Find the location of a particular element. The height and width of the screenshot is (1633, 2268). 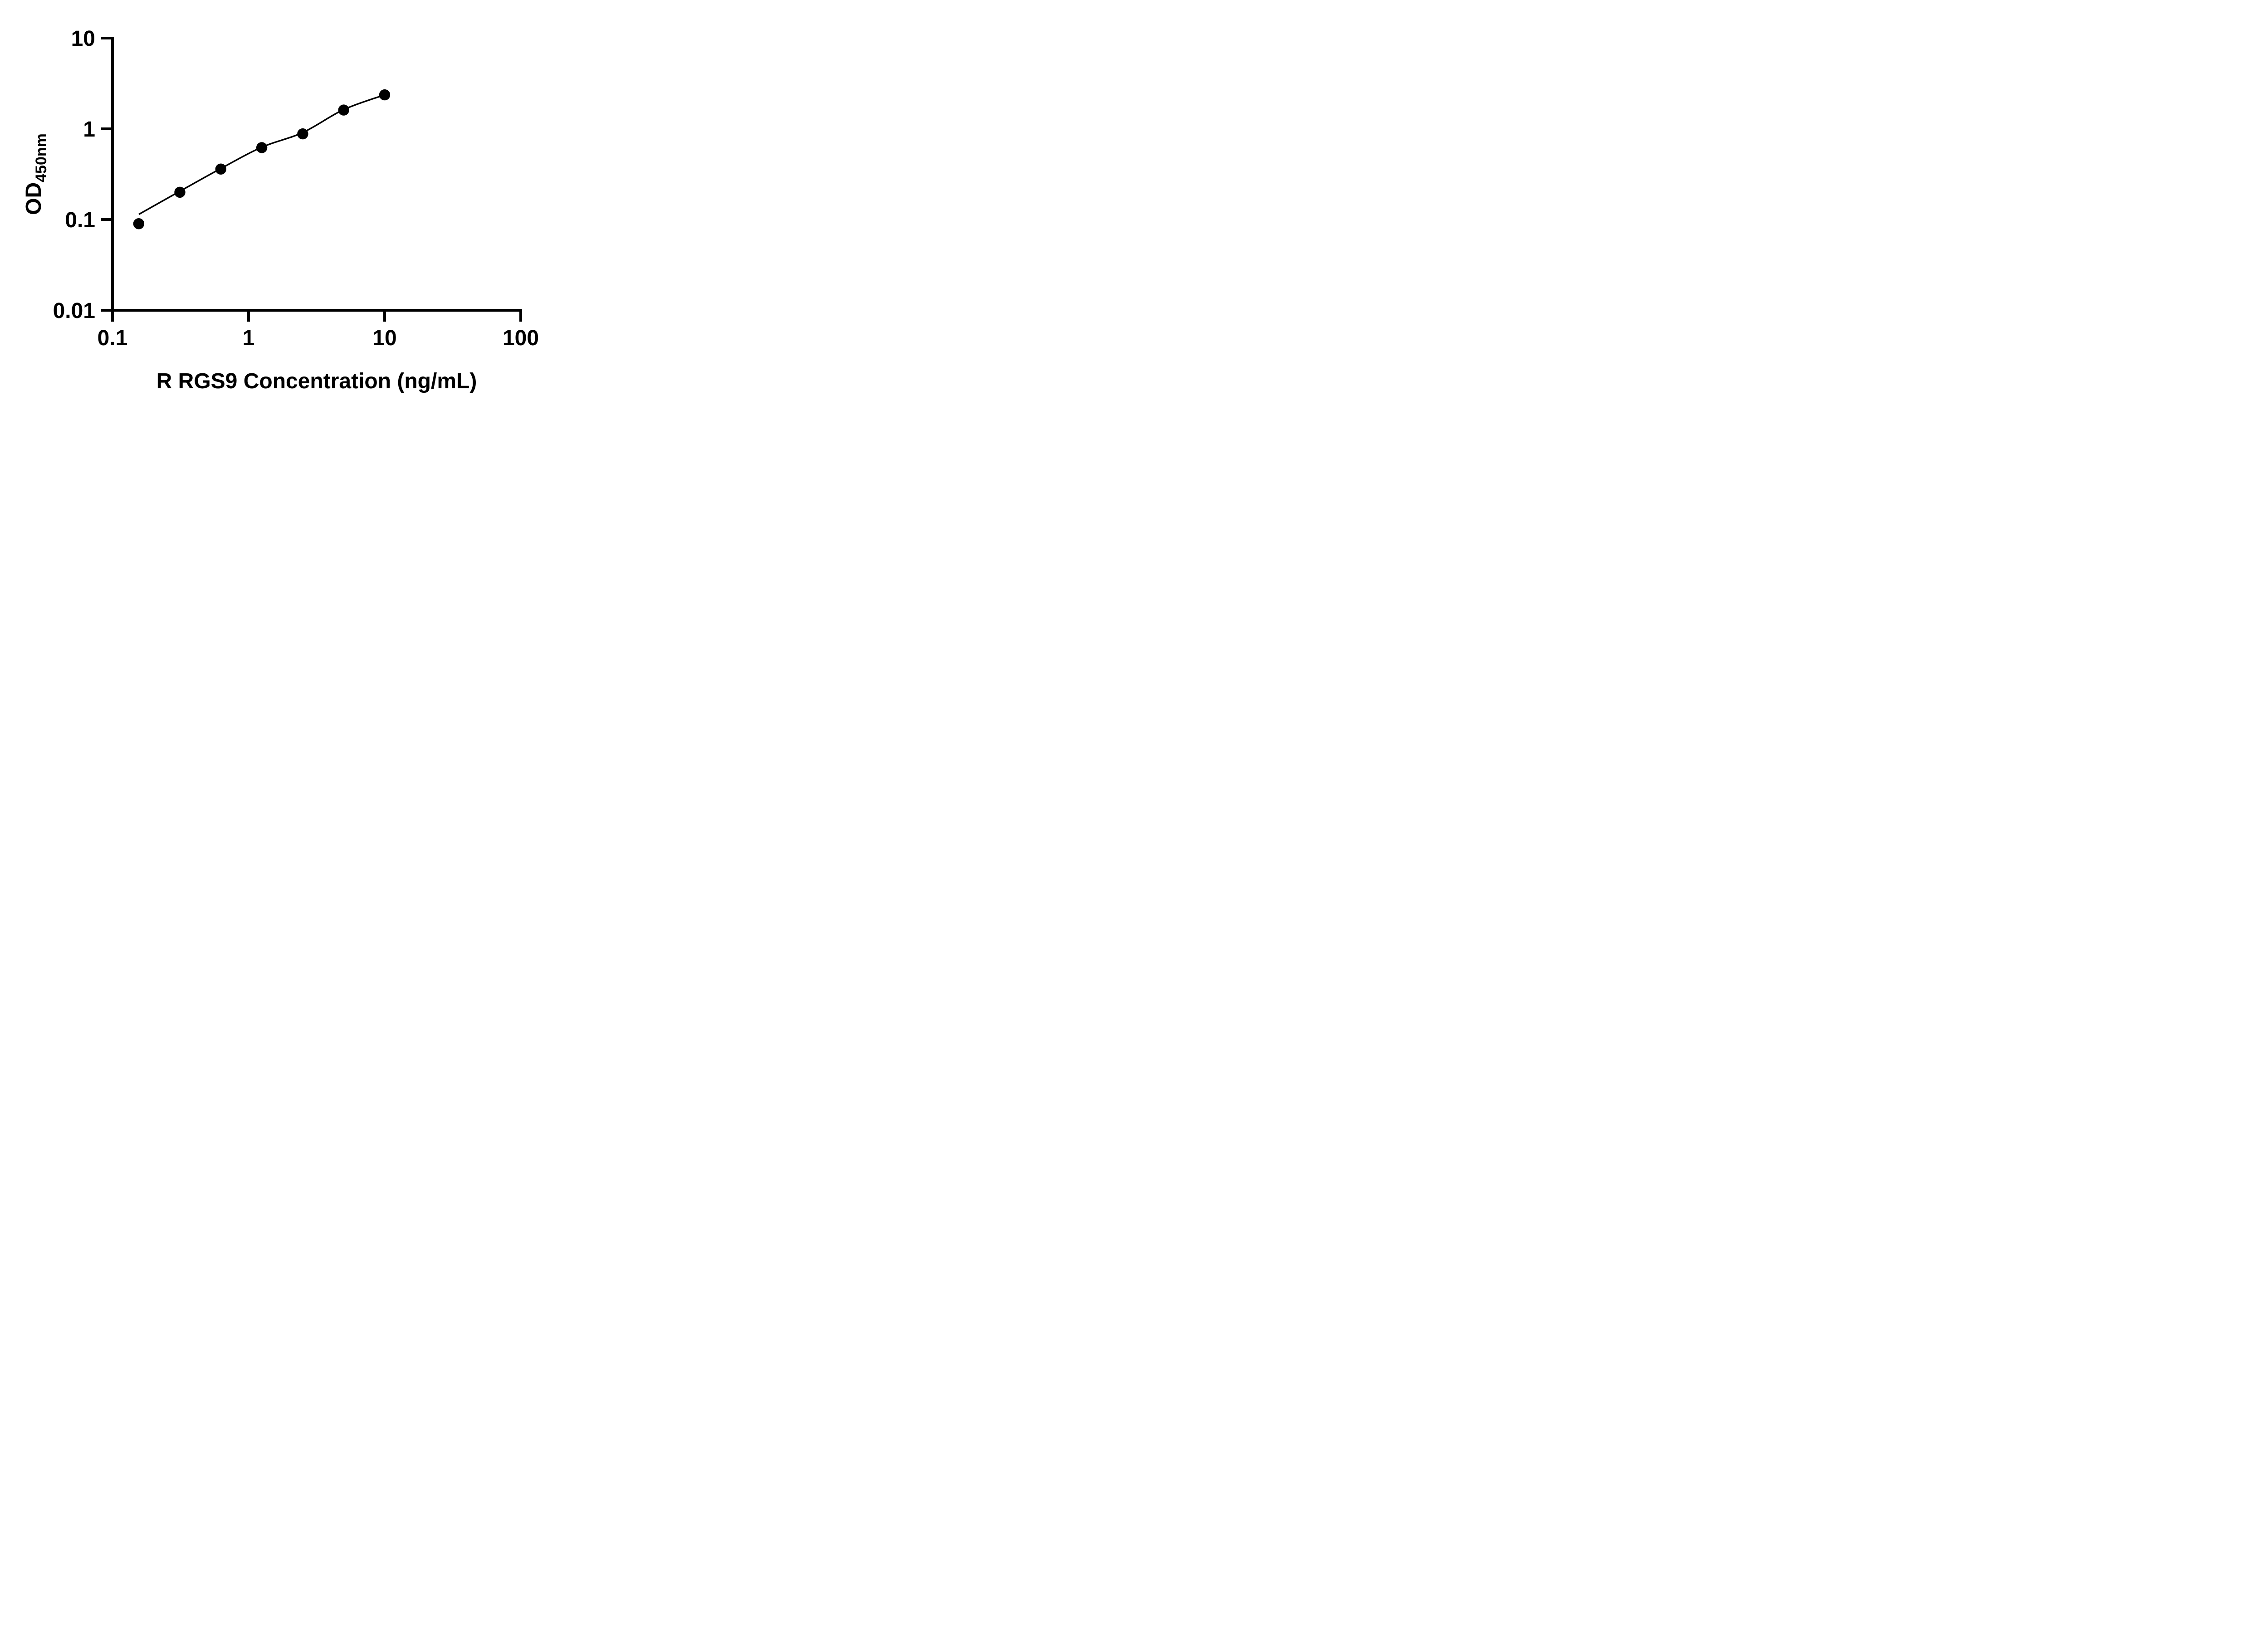

y-tick-label: 0.01 is located at coordinates (74, 311).